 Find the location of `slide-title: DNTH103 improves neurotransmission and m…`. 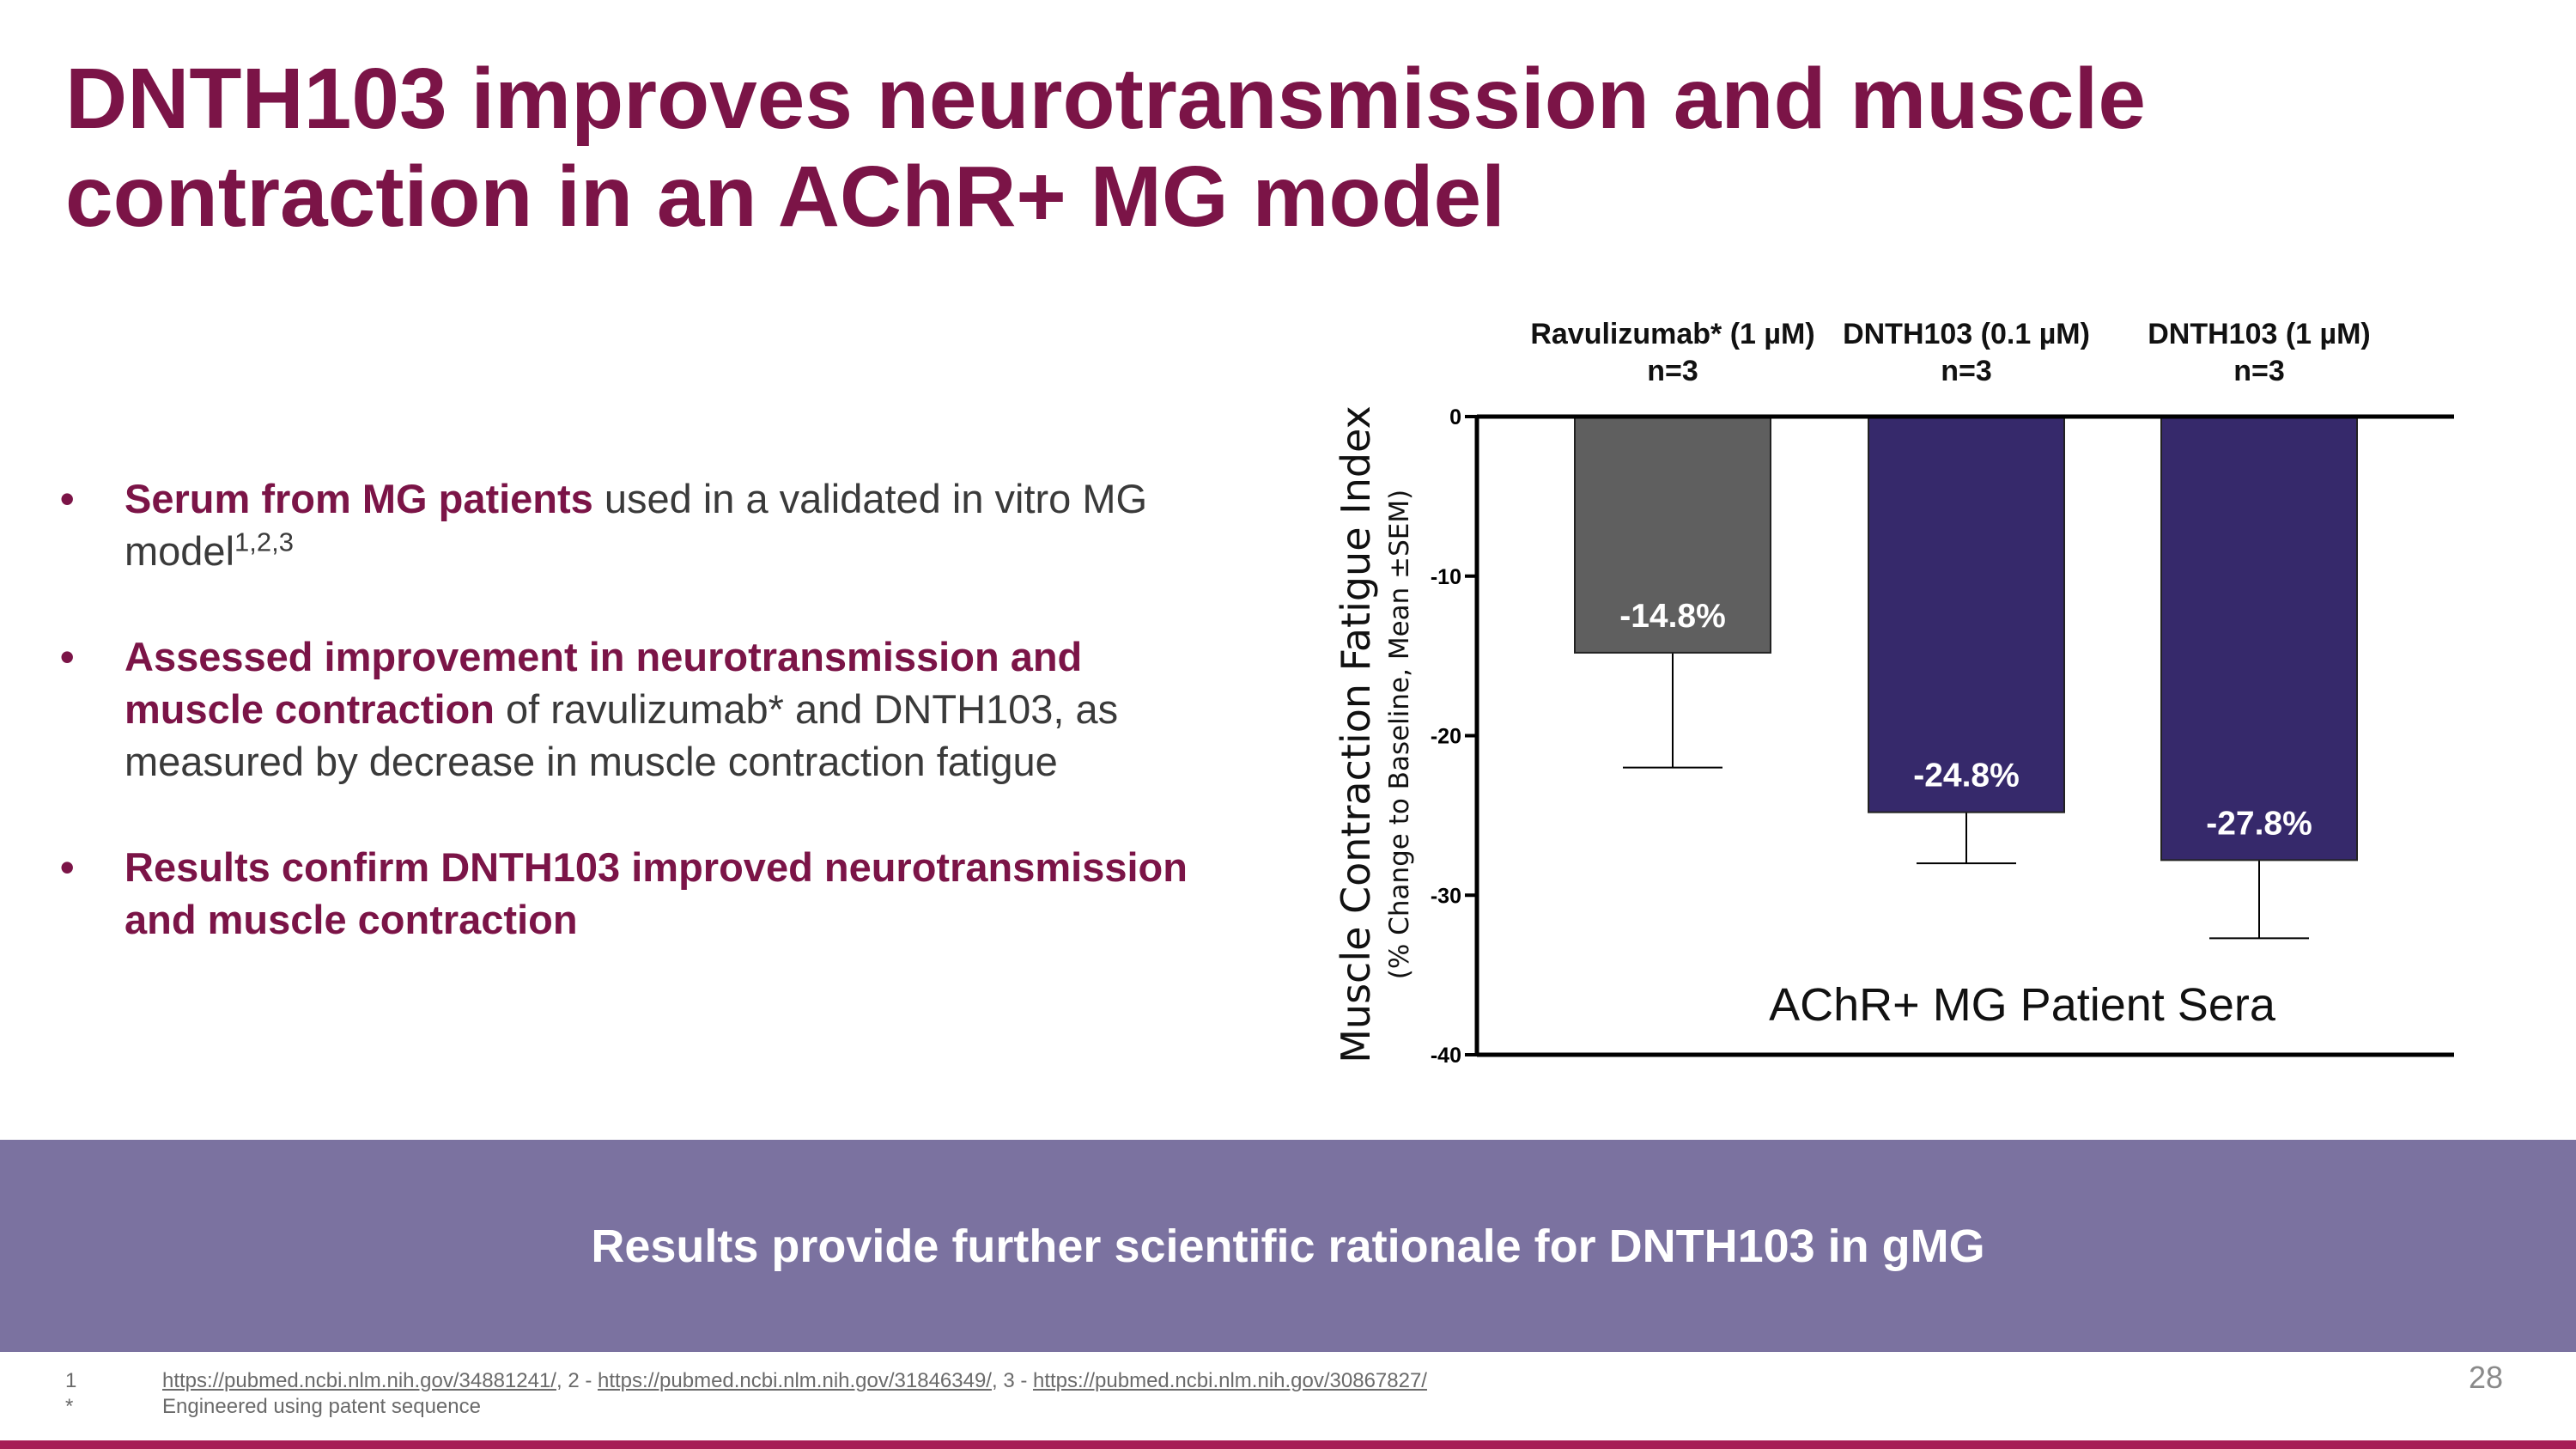

slide-title: DNTH103 improves neurotransmission and m… is located at coordinates (1268, 148).